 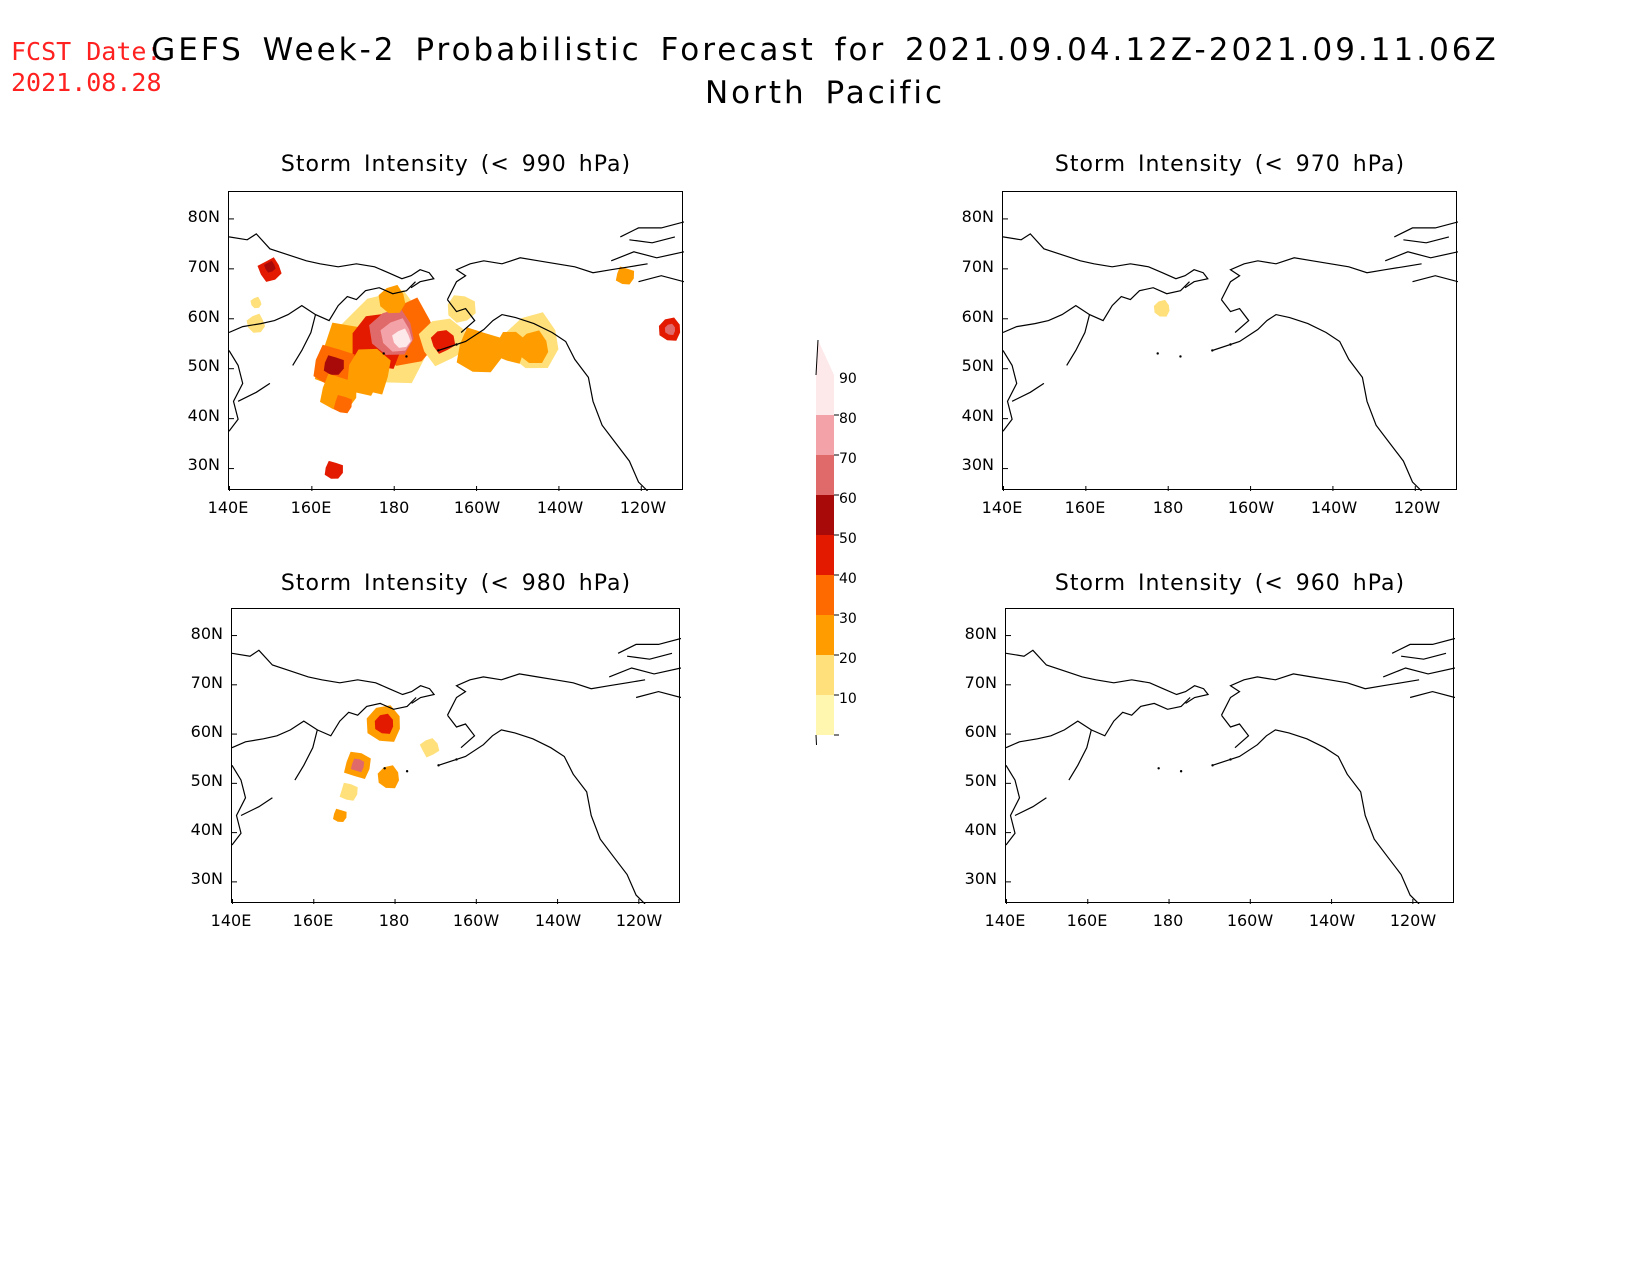 What do you see at coordinates (86, 67) in the screenshot?
I see `forecast-date-block: FCST Date: 2021.08.28` at bounding box center [86, 67].